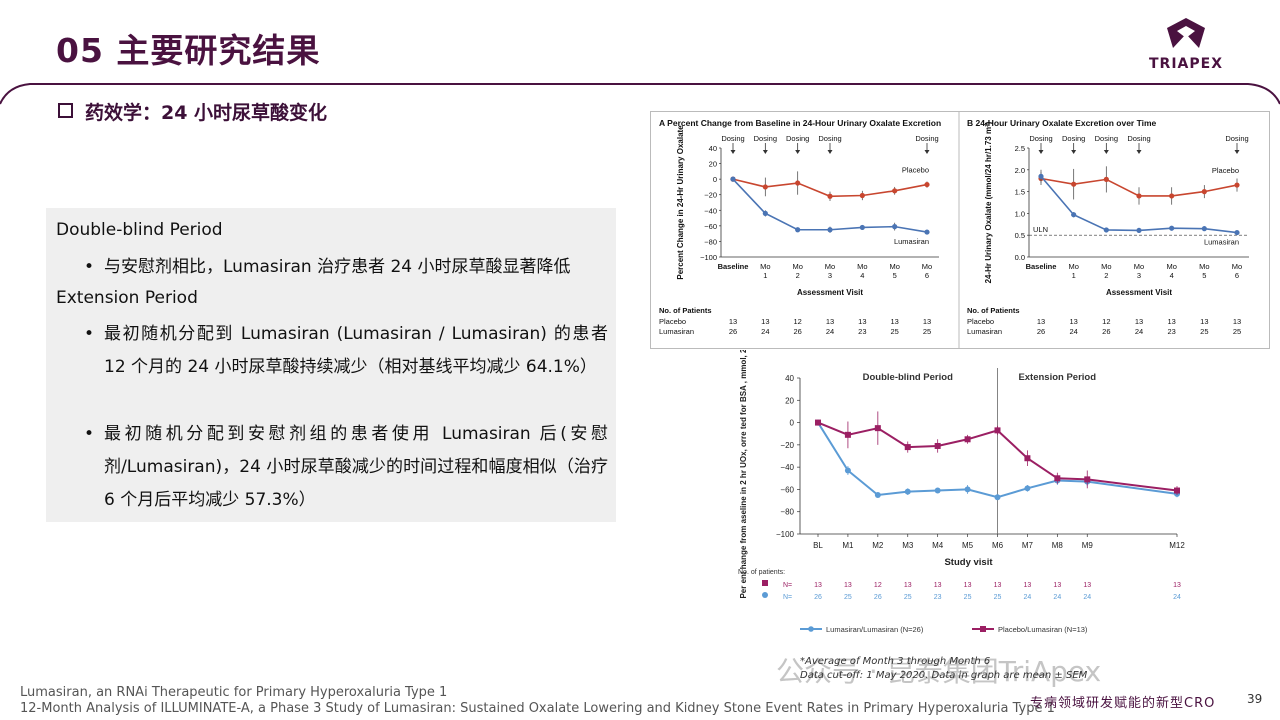 Image resolution: width=1280 pixels, height=720 pixels. What do you see at coordinates (984, 331) in the screenshot?
I see `patients-row-label: Lumasiran` at bounding box center [984, 331].